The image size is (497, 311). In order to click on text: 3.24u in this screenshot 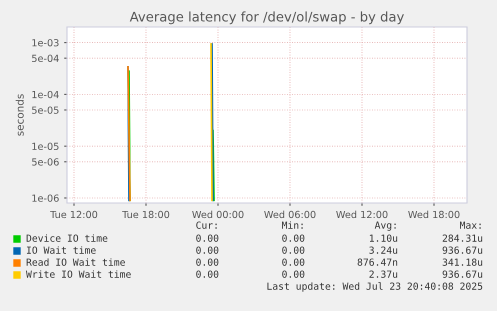, I will do `click(383, 250)`.